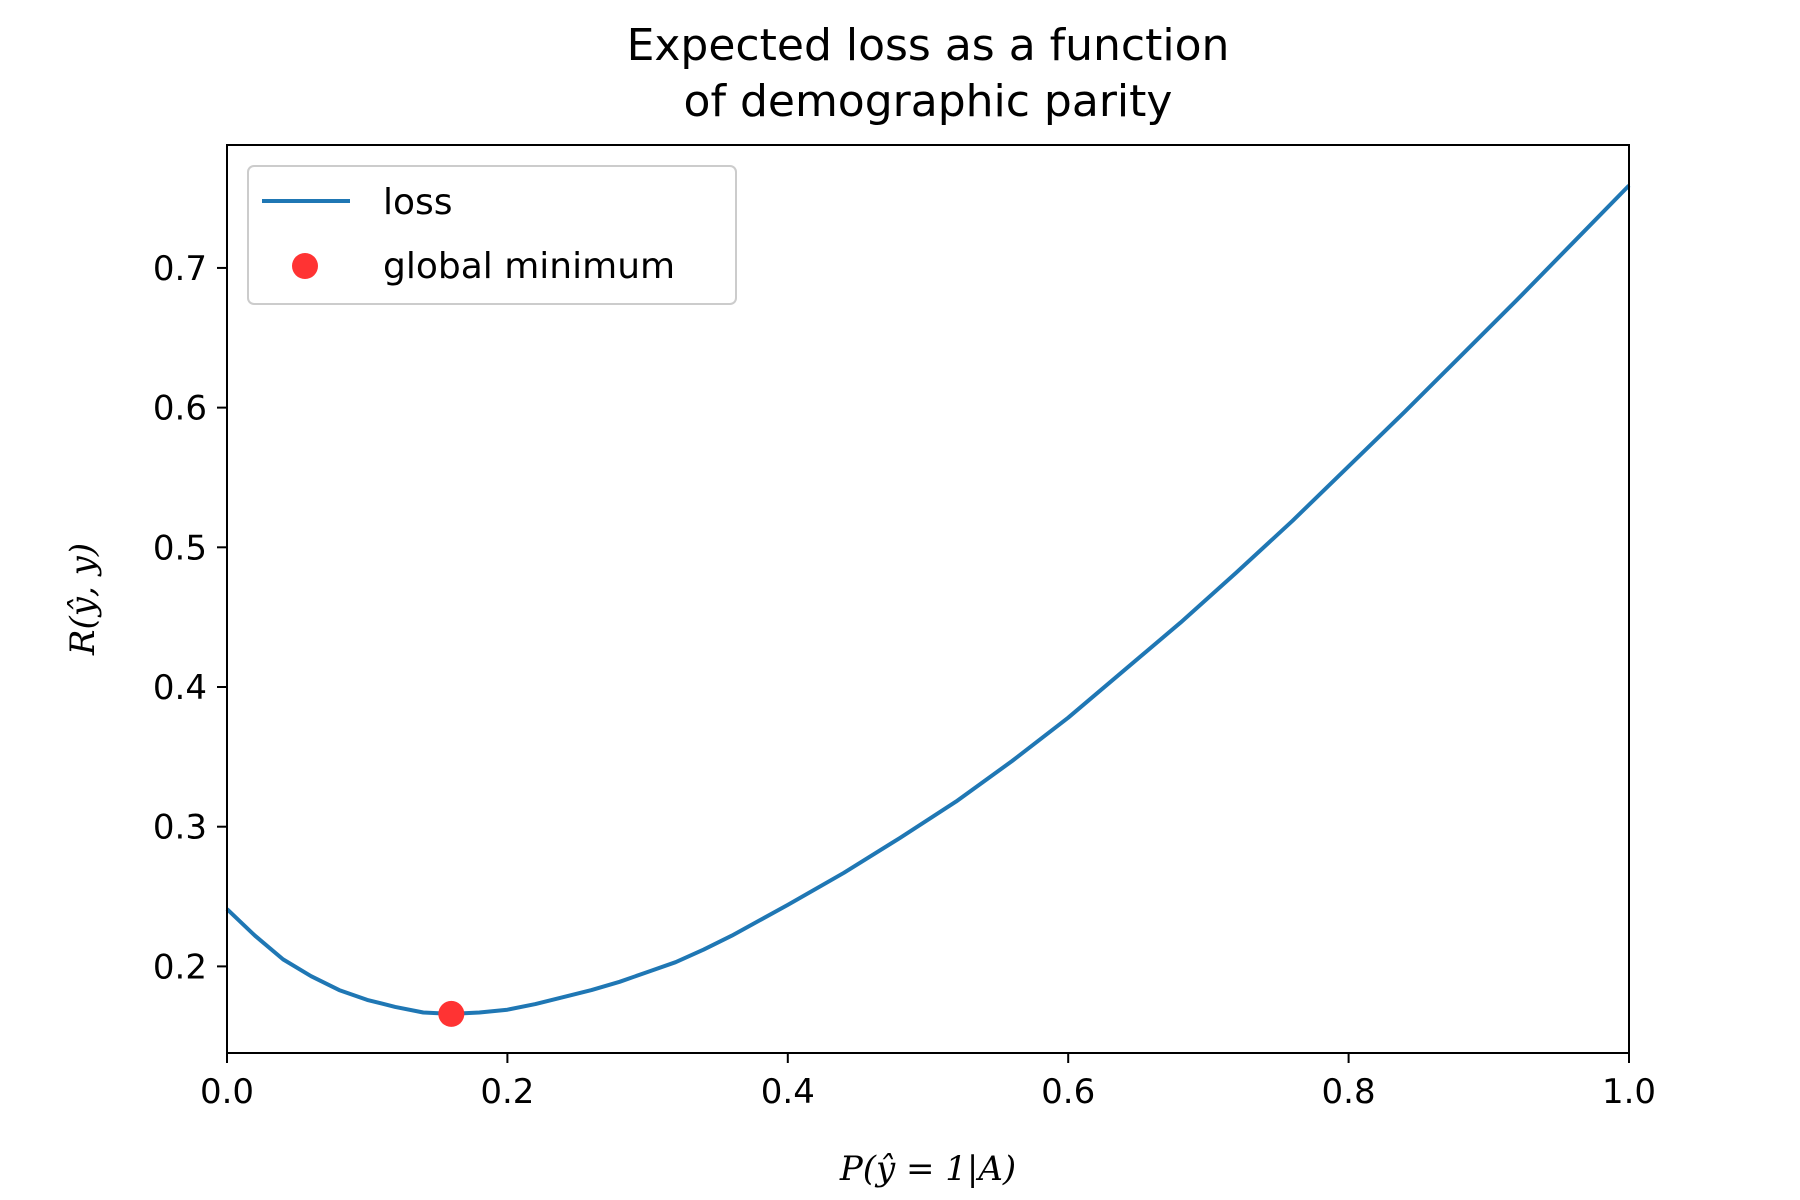  Describe the element at coordinates (227, 1092) in the screenshot. I see `x-tick-label: 0.0` at that location.